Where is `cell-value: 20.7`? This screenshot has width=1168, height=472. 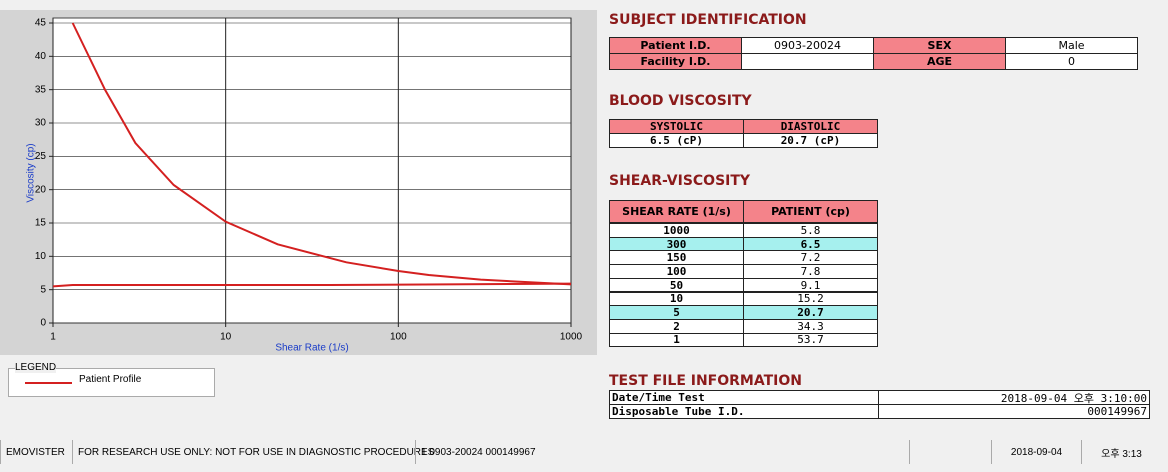
cell-value: 20.7 is located at coordinates (810, 312).